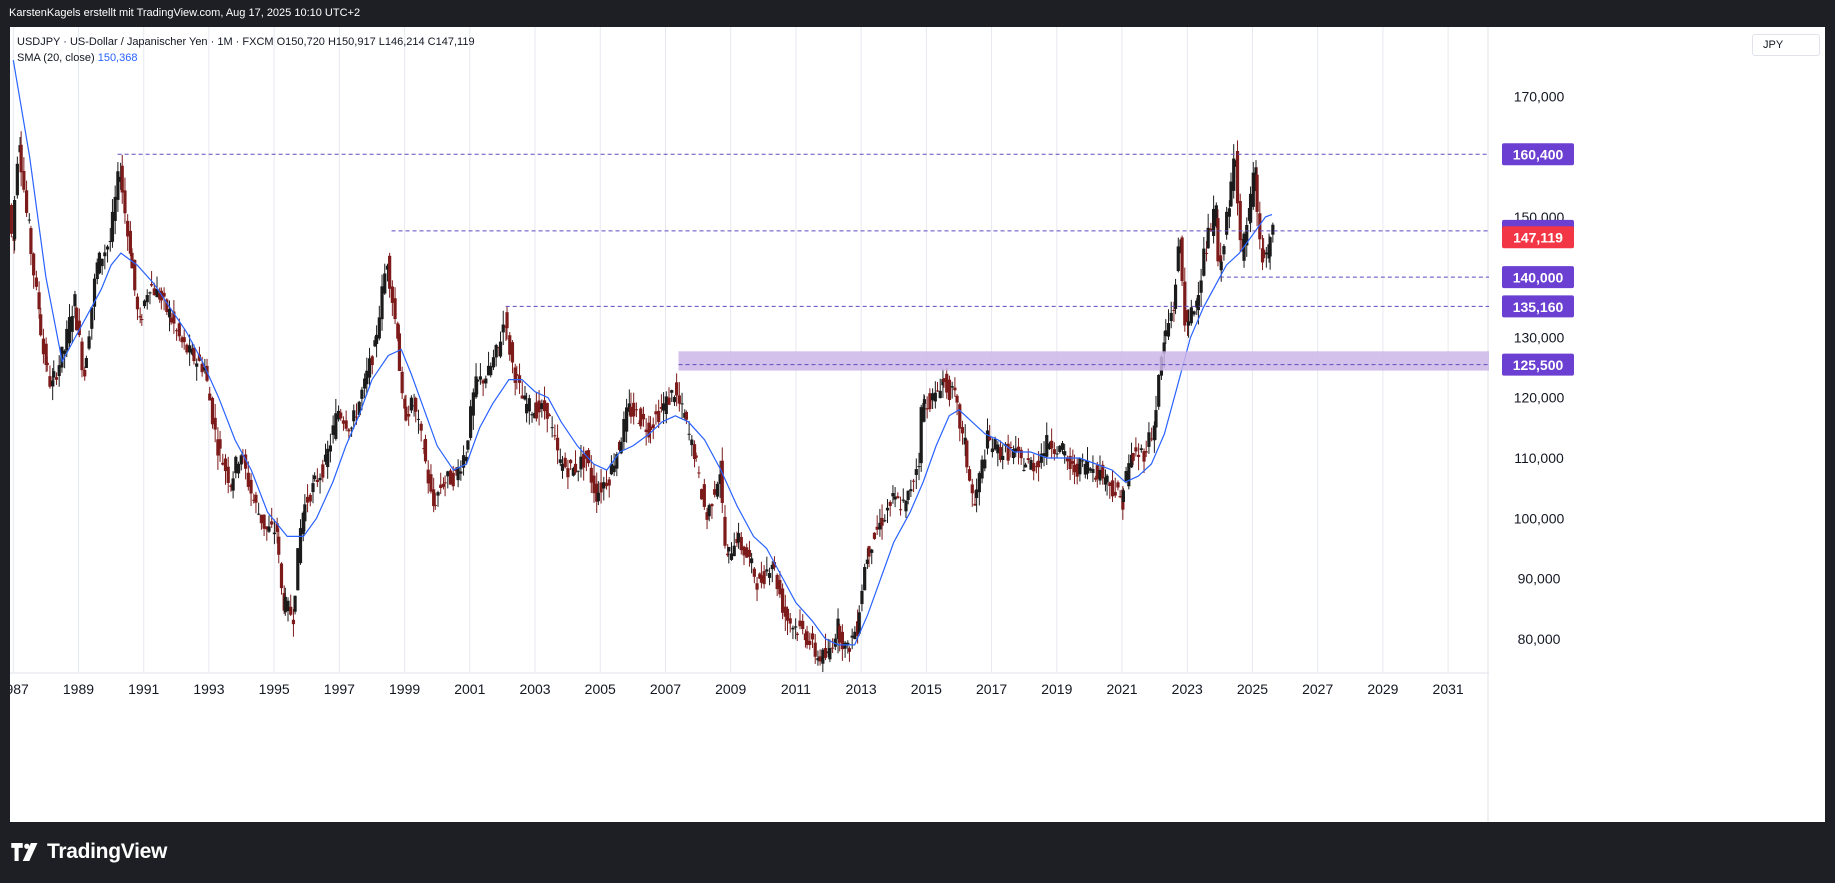  Describe the element at coordinates (1539, 398) in the screenshot. I see `y-axis-tick-label: 120,000` at that location.